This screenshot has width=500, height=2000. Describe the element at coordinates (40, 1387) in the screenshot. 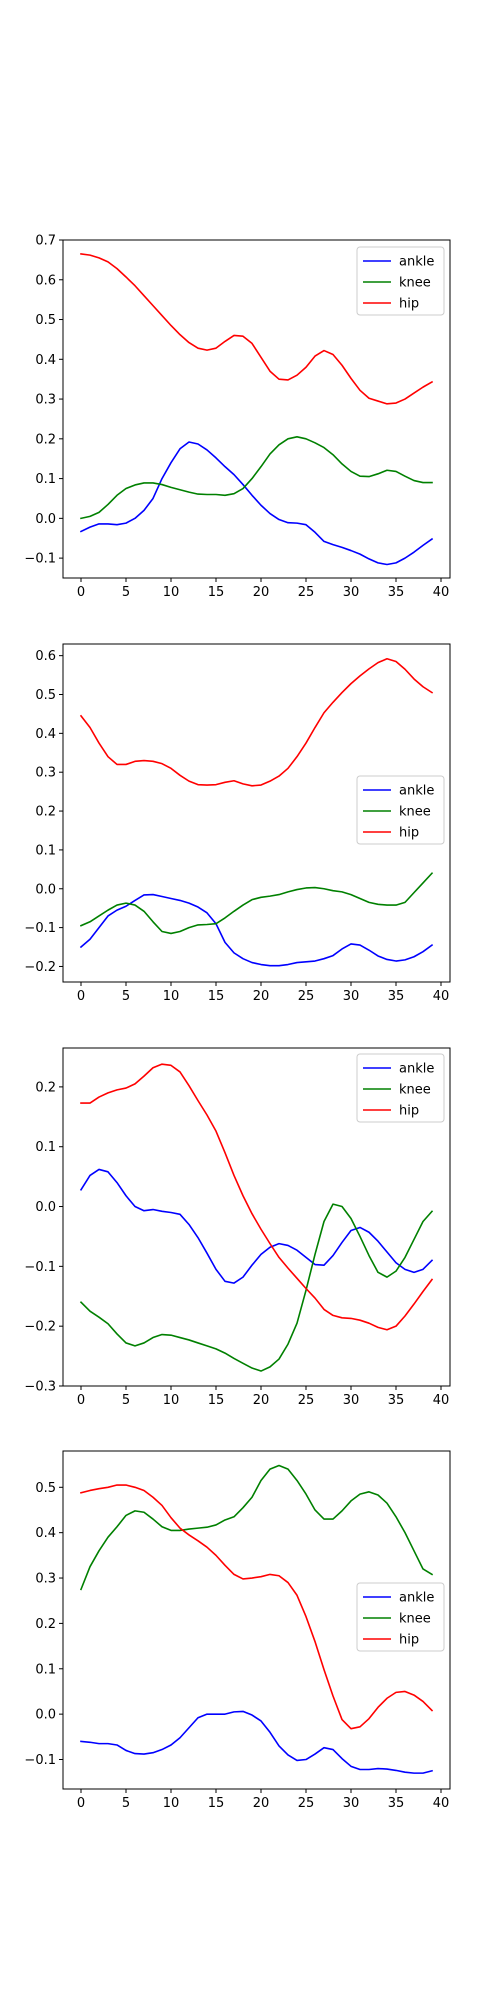

I see `y-tick-label: −0.3` at that location.